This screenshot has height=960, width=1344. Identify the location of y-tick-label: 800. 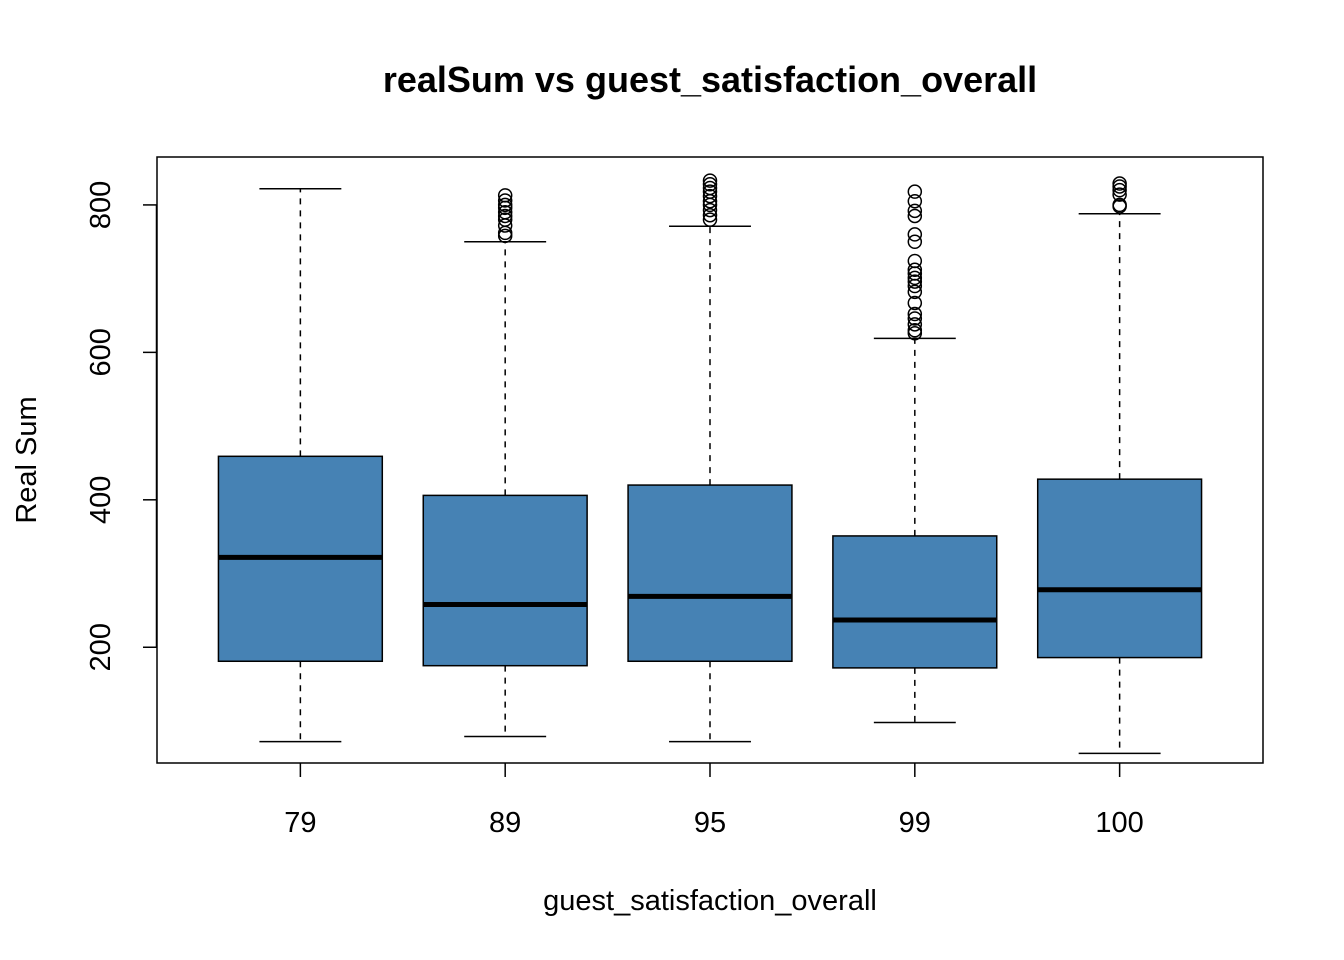
(101, 205).